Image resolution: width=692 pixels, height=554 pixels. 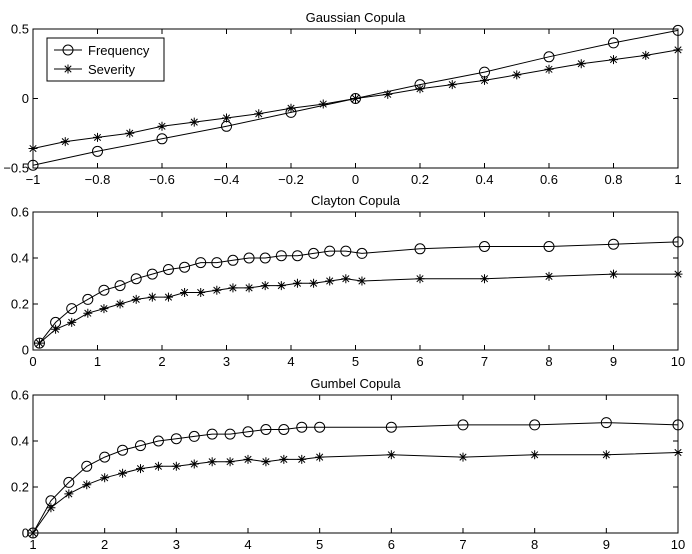 I want to click on x-tick-label: 10, so click(x=678, y=361).